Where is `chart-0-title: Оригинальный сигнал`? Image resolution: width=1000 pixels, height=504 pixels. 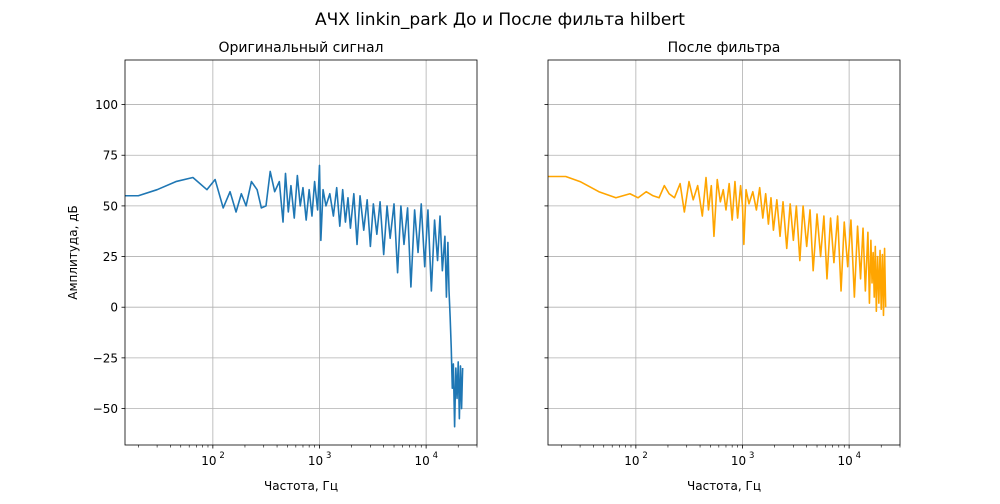 chart-0-title: Оригинальный сигнал is located at coordinates (301, 48).